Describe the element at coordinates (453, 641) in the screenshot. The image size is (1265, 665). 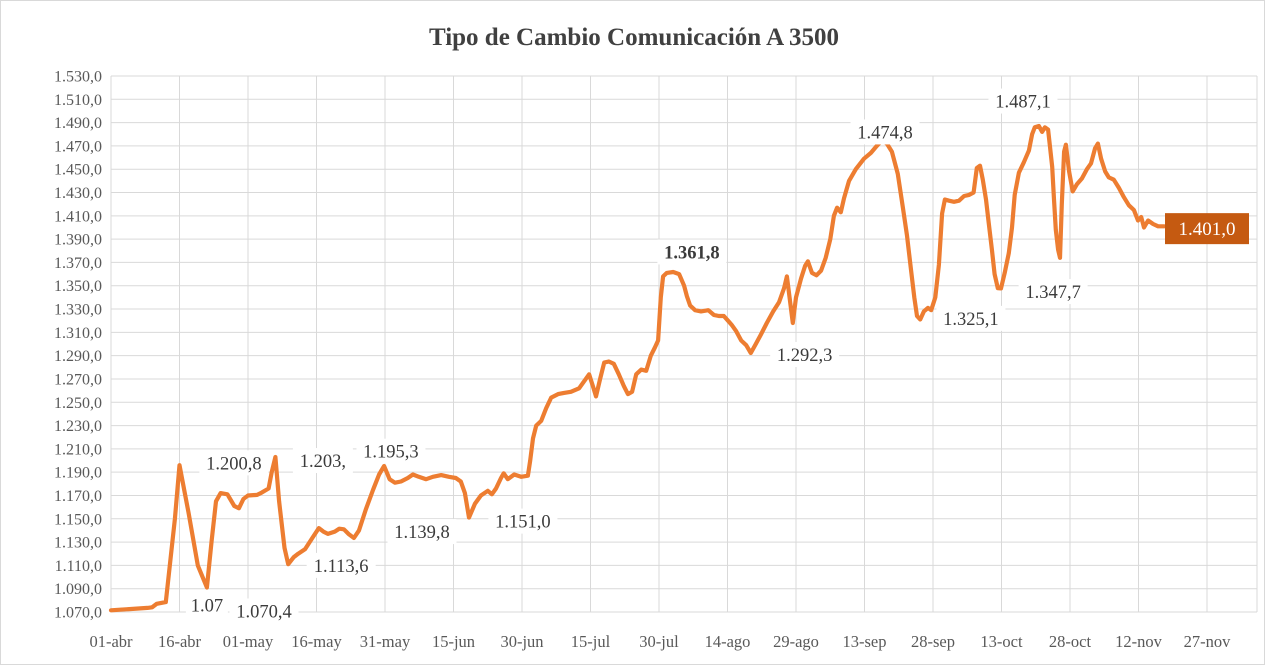
I see `x-axis-tick-label: 15-jun` at that location.